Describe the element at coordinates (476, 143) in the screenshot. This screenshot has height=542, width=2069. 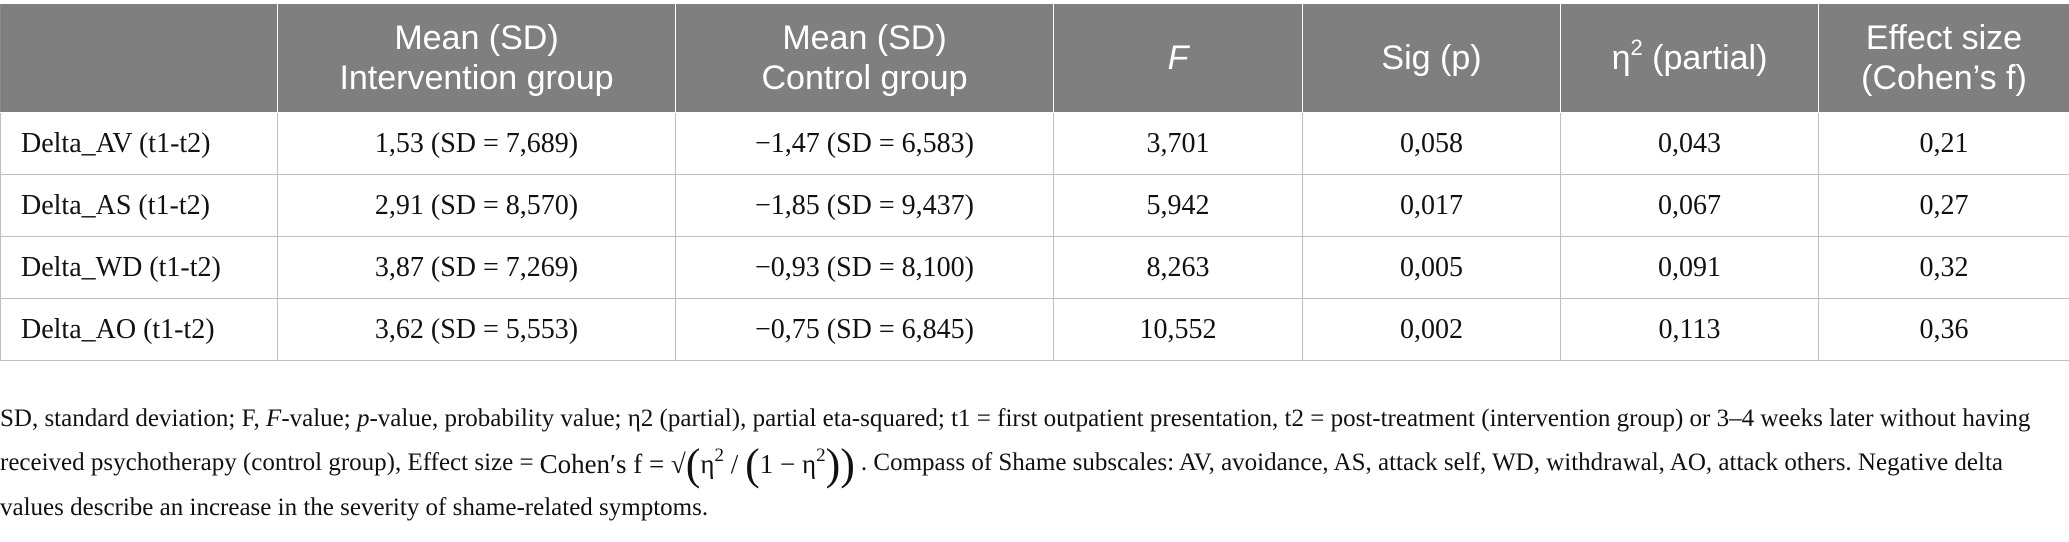
I see `intervention-cell: 1,53 (SD = 7,689)` at that location.